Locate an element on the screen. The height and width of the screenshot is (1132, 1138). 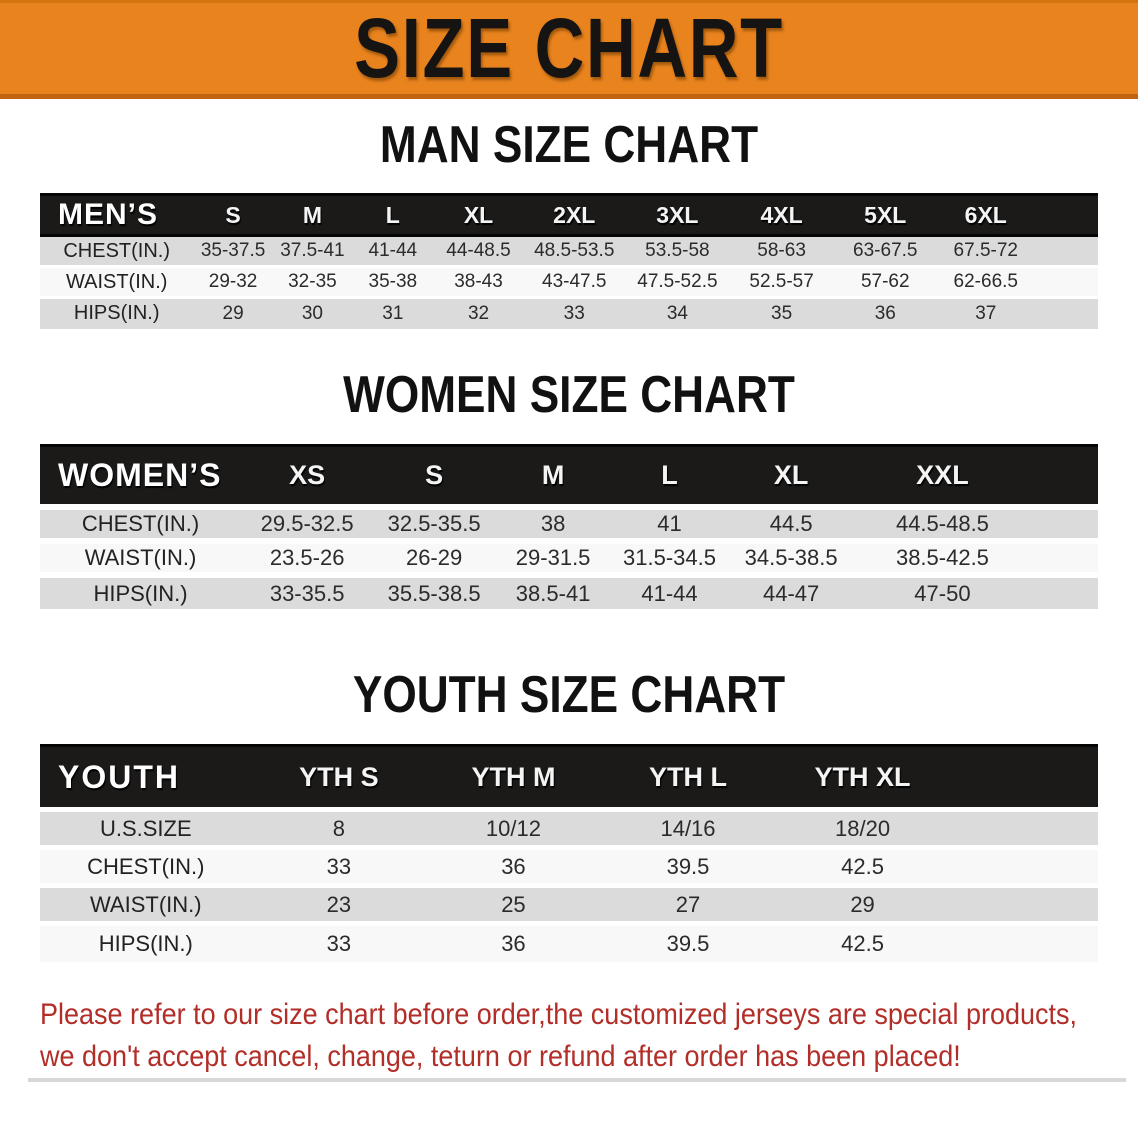
value-cell: 29-32 is located at coordinates (233, 281).